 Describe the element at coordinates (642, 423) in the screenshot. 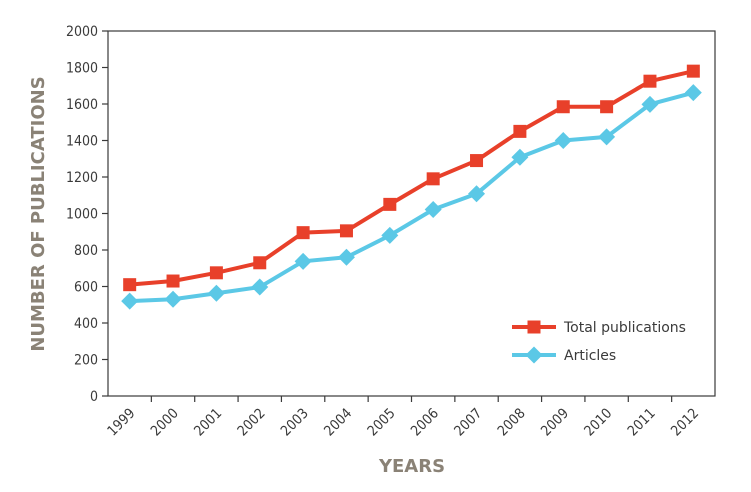

I see `x-tick-label: 2011` at that location.